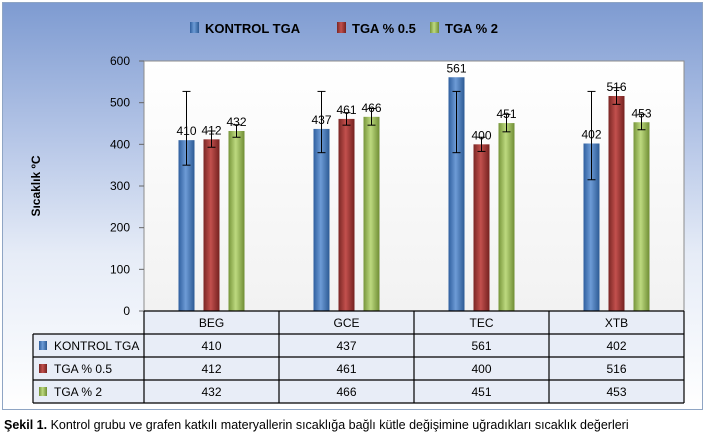 The image size is (707, 446). I want to click on data-label: 410, so click(186, 131).